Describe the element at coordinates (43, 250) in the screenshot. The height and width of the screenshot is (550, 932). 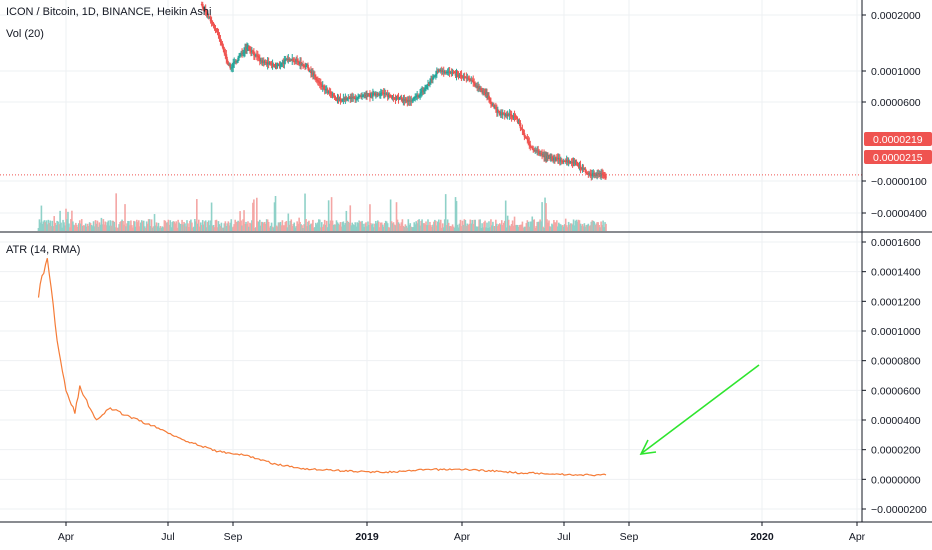
I see `atr-legend: ATR (14, RMA)` at that location.